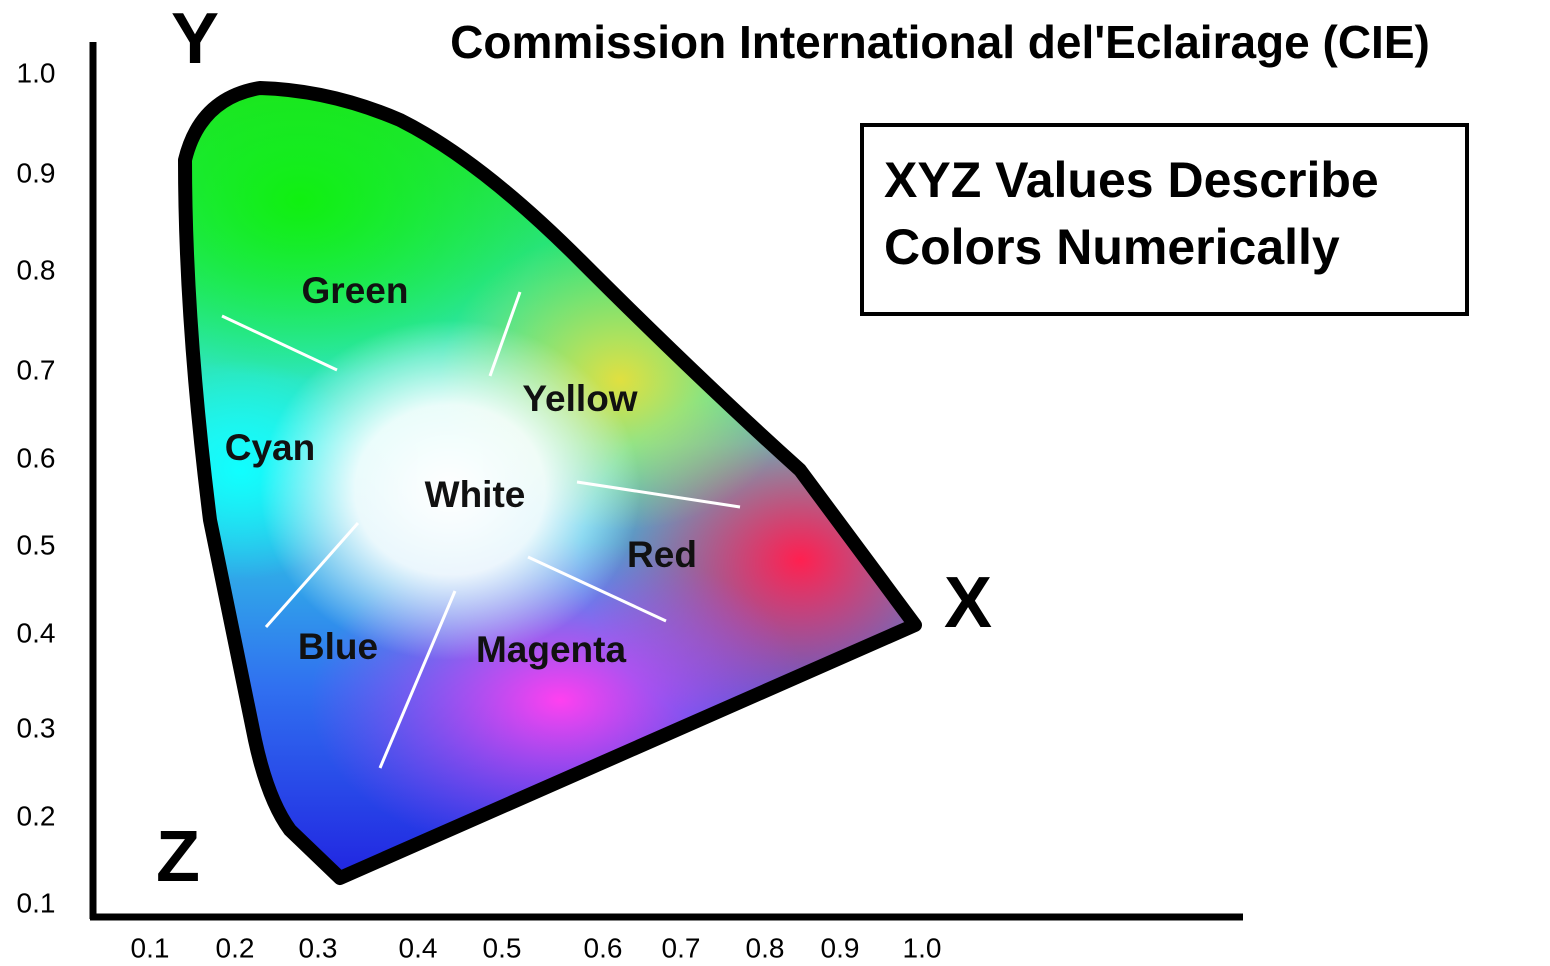 The height and width of the screenshot is (966, 1550). Describe the element at coordinates (36, 815) in the screenshot. I see `y-tick-label: 0.2` at that location.